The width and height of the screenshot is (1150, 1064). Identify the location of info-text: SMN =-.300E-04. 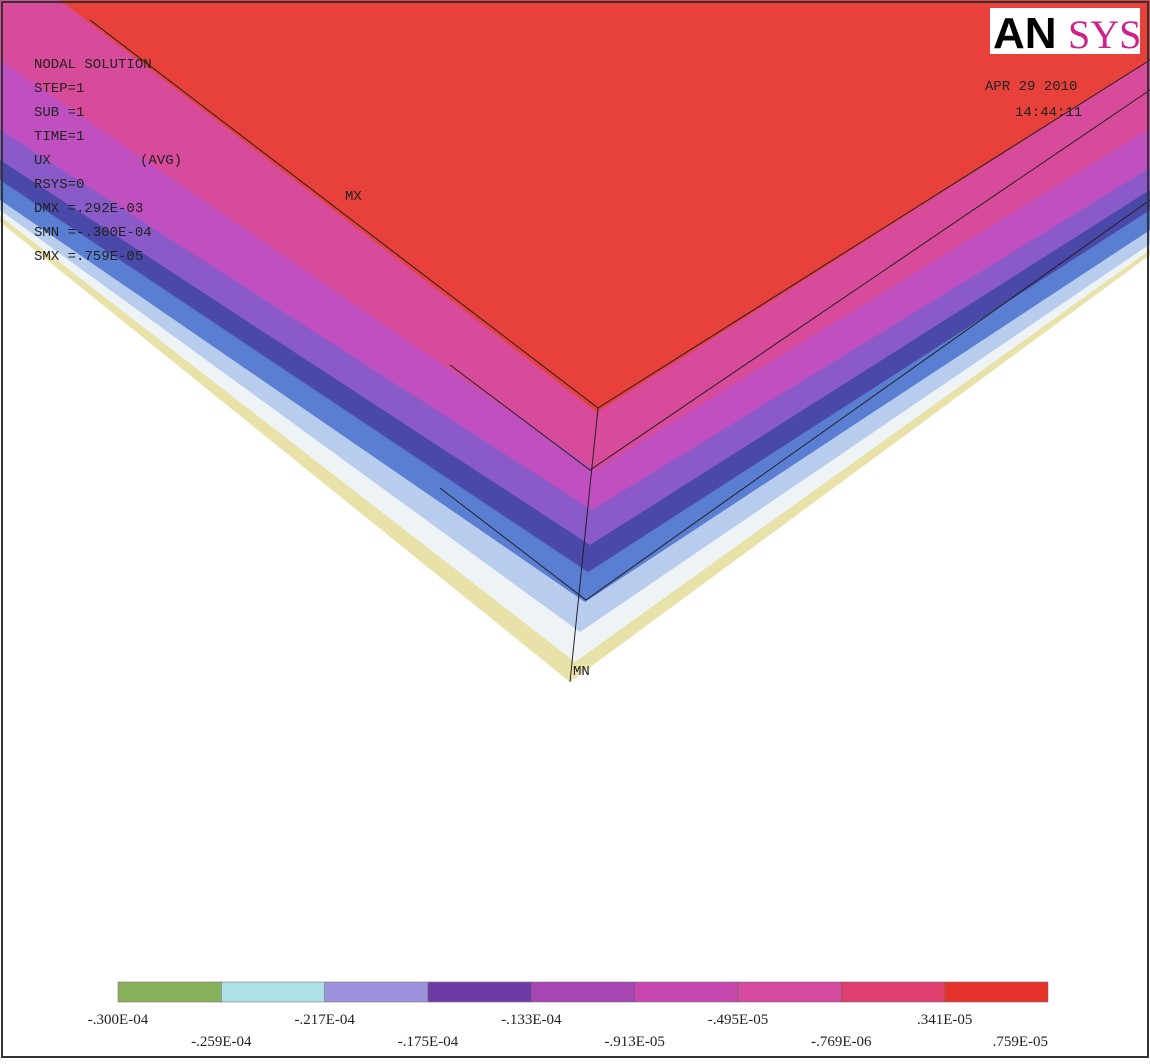
(93, 233).